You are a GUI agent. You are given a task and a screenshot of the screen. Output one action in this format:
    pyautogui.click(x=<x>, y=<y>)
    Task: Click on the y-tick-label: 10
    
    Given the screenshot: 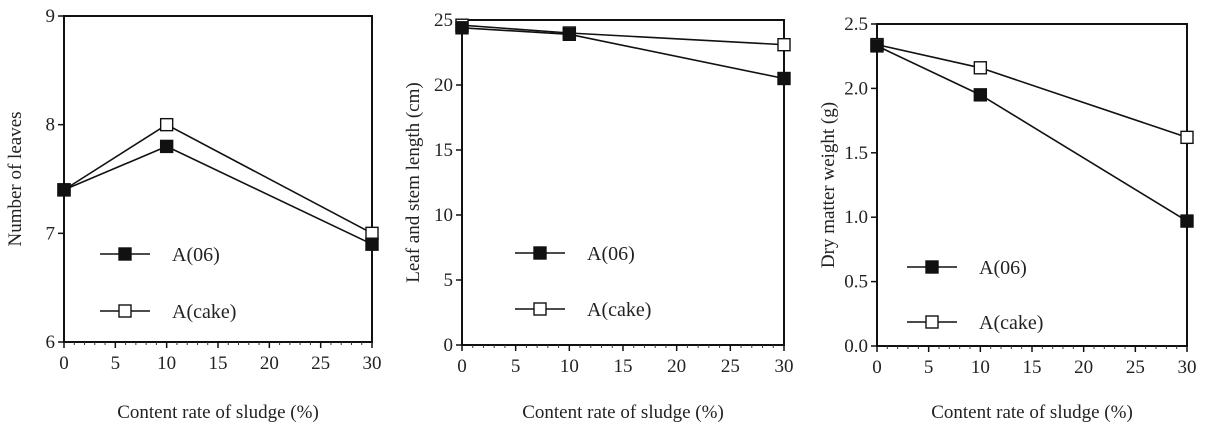 What is the action you would take?
    pyautogui.click(x=443, y=215)
    